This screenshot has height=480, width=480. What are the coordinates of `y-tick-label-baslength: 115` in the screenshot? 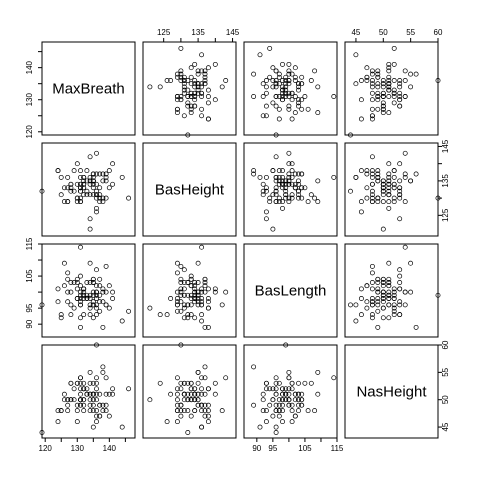 It's located at (29, 243).